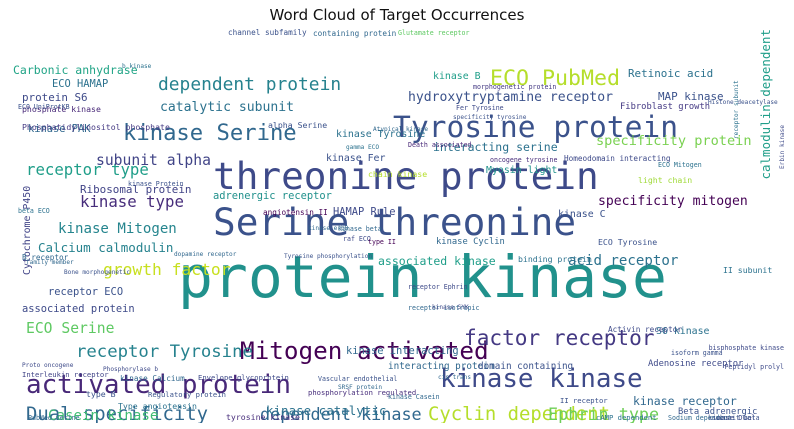 This screenshot has width=794, height=429. What do you see at coordinates (736, 109) in the screenshot?
I see `word-receptor-subunit: receptor subunit` at bounding box center [736, 109].